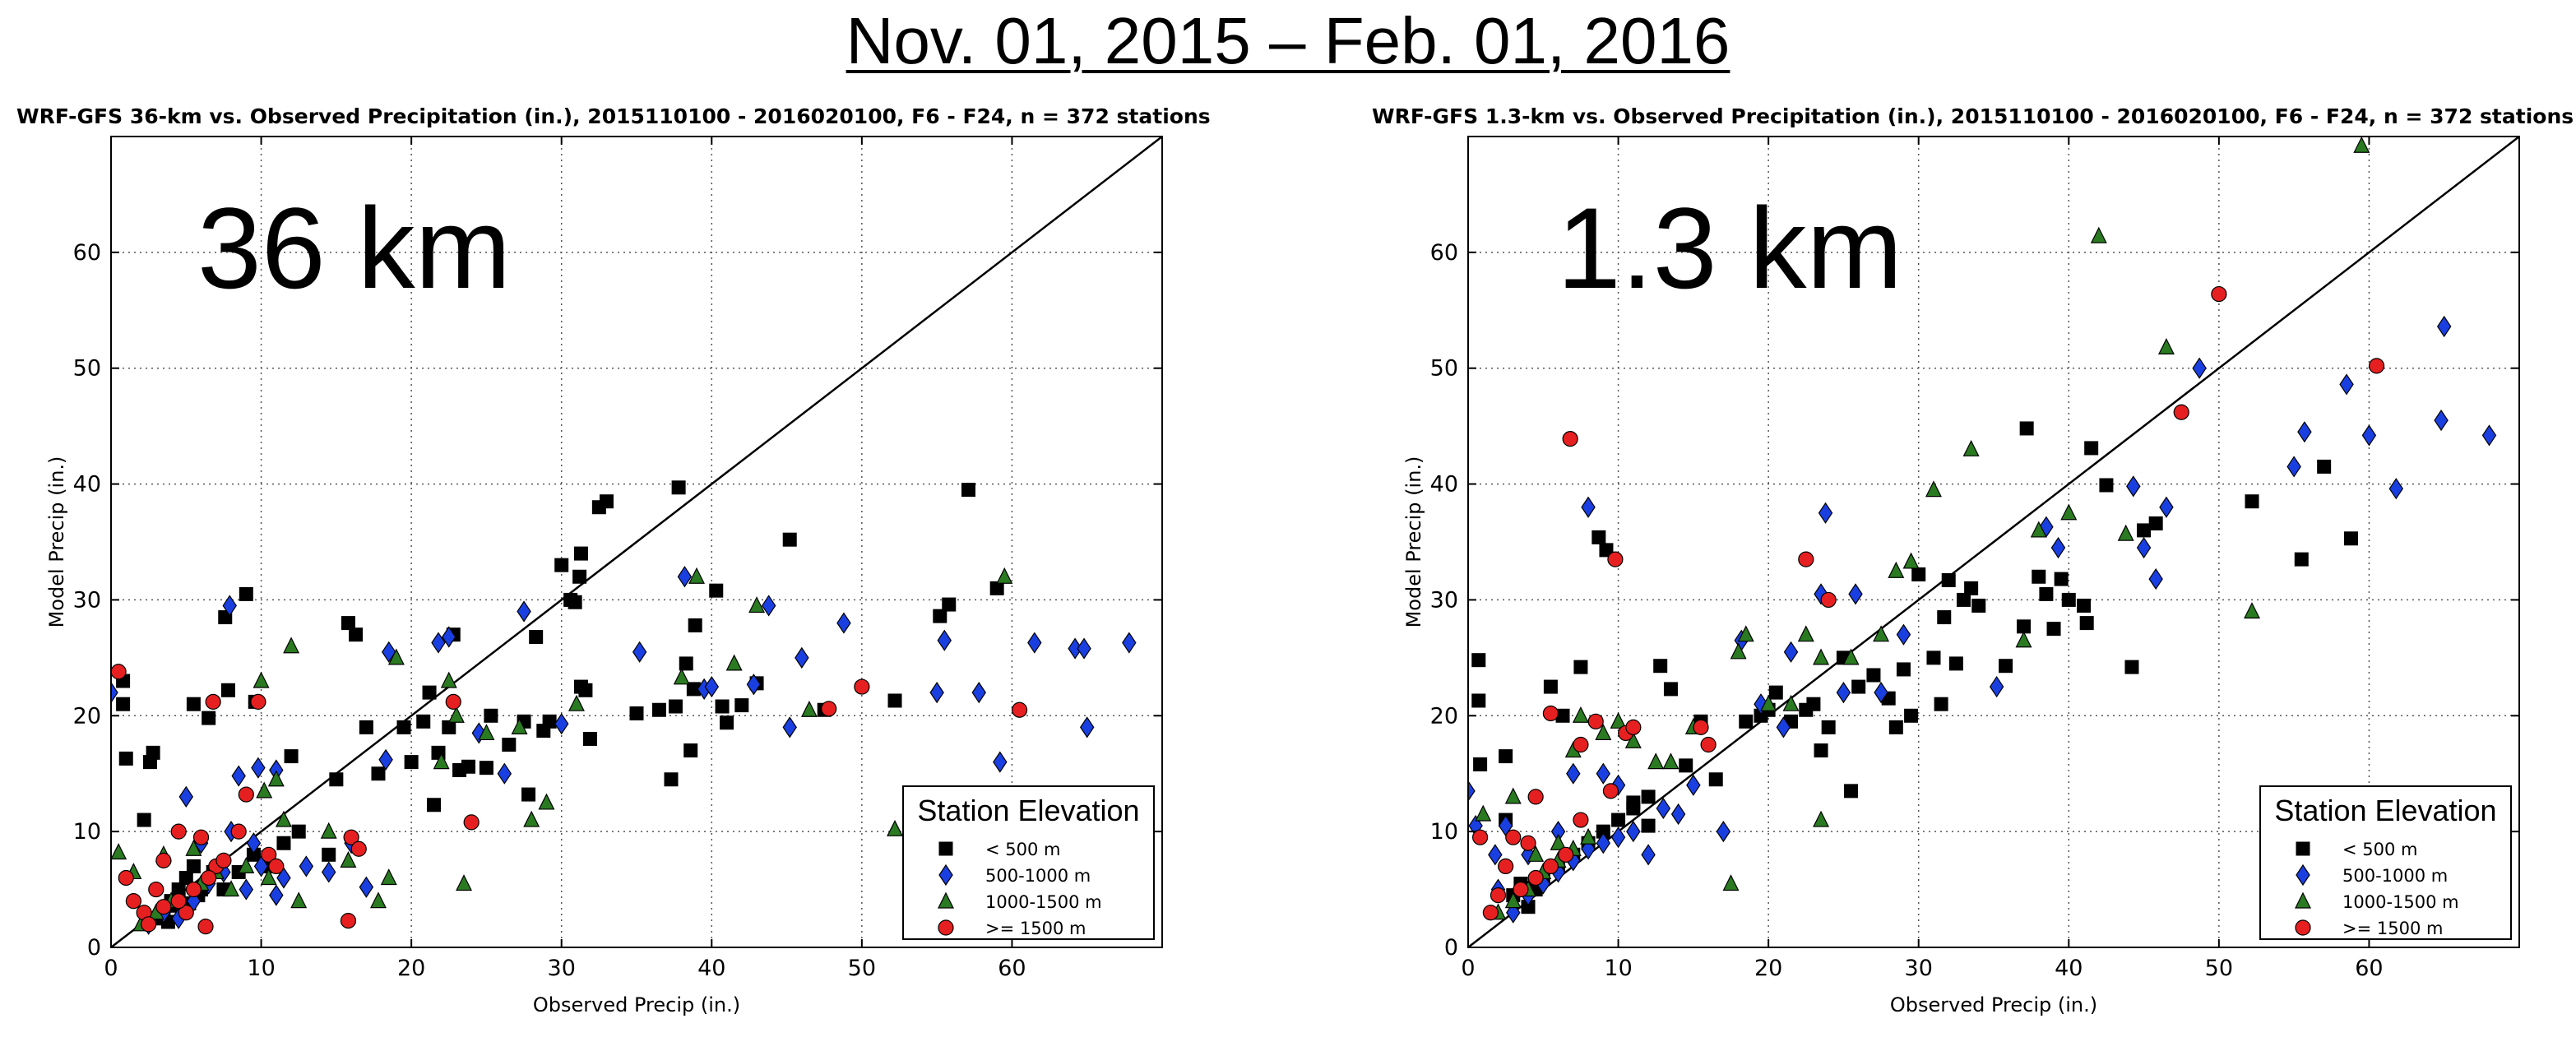 The image size is (2576, 1051). What do you see at coordinates (87, 253) in the screenshot?
I see `y-tick-label: 60` at bounding box center [87, 253].